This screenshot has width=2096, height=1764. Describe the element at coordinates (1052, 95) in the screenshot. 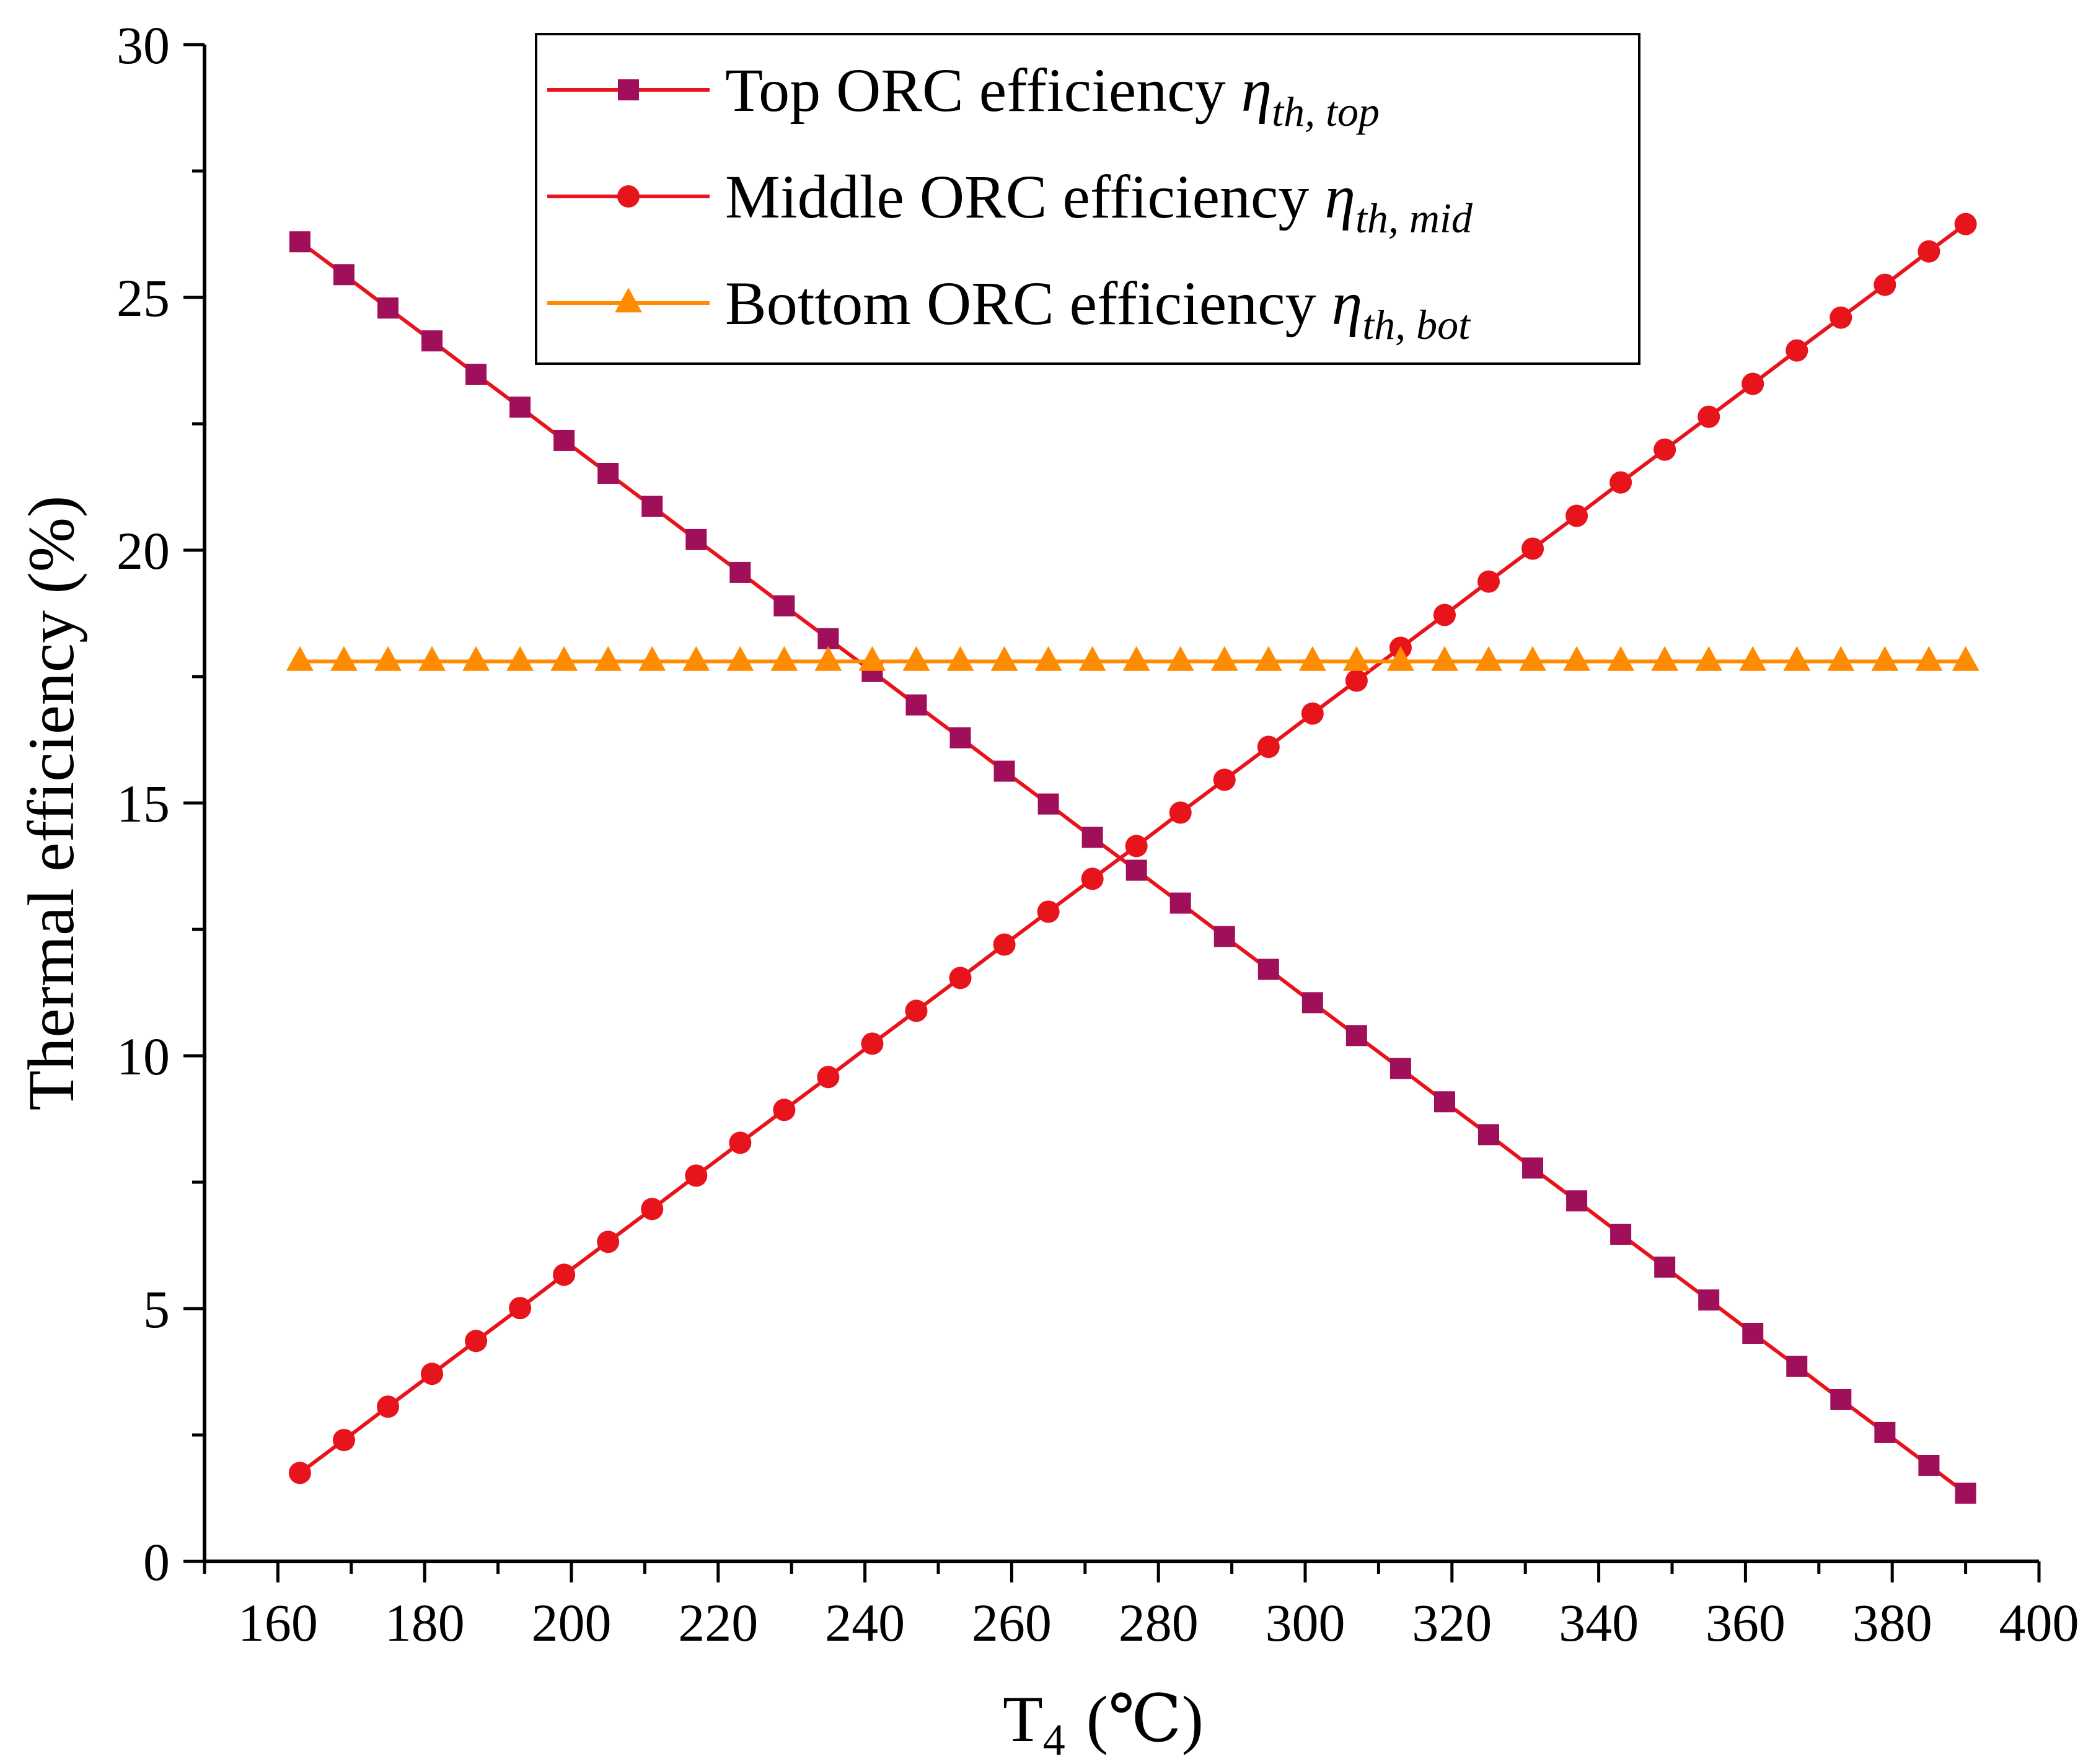

I see `legend-label: Top ORC efficiency ηth, top` at that location.